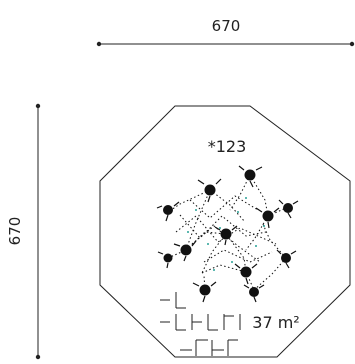 Image resolution: width=355 pixels, height=364 pixels. I want to click on width-label: 670, so click(226, 26).